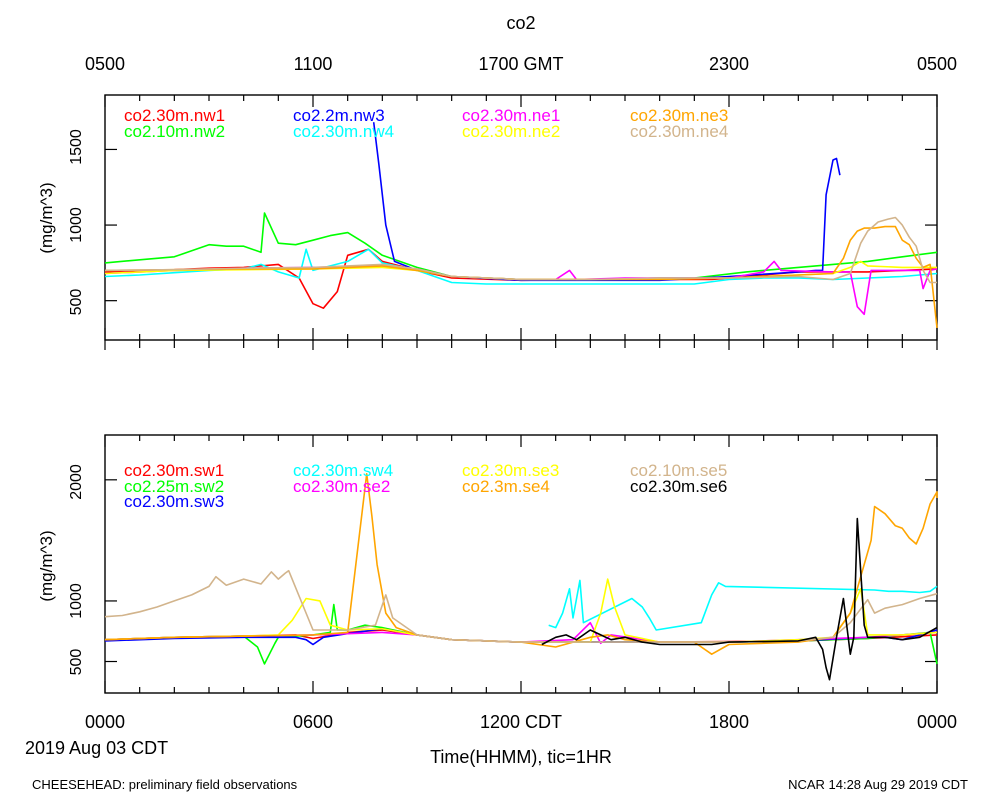  What do you see at coordinates (520, 250) in the screenshot?
I see `series-line-co2-30m-ne4` at bounding box center [520, 250].